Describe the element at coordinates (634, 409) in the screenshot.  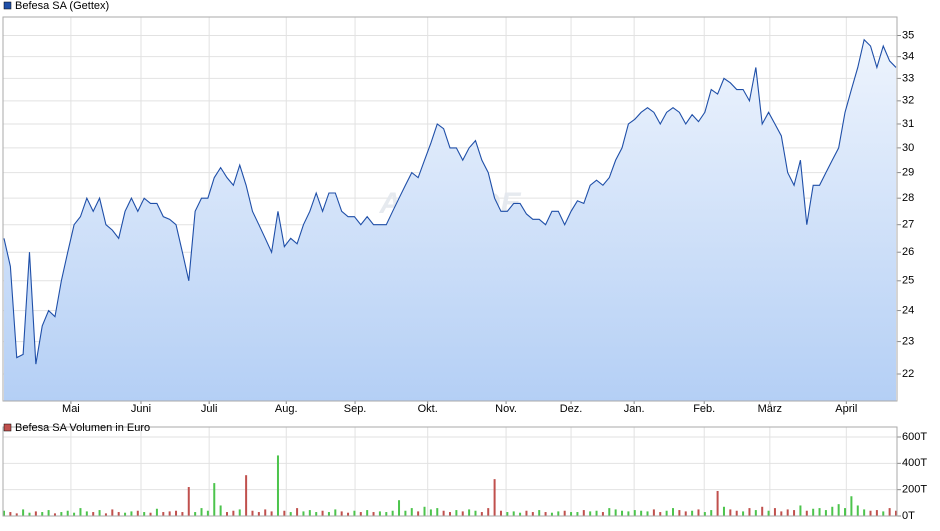
I see `x-tick-label: Jan.` at that location.